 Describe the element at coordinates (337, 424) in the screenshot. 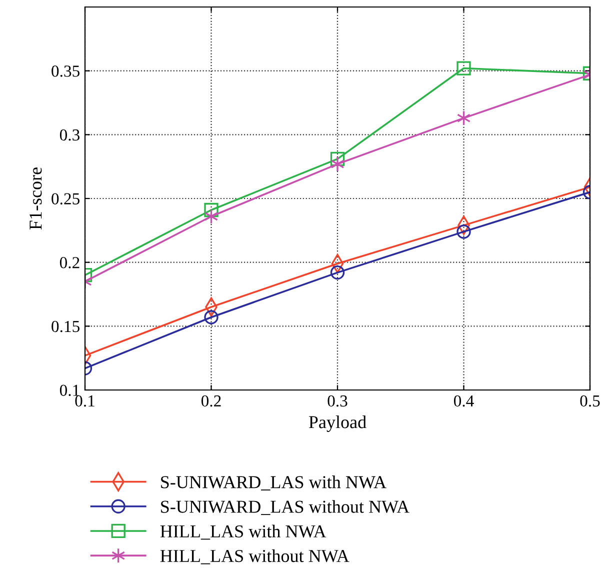

I see `x-axis-title: Payload` at that location.